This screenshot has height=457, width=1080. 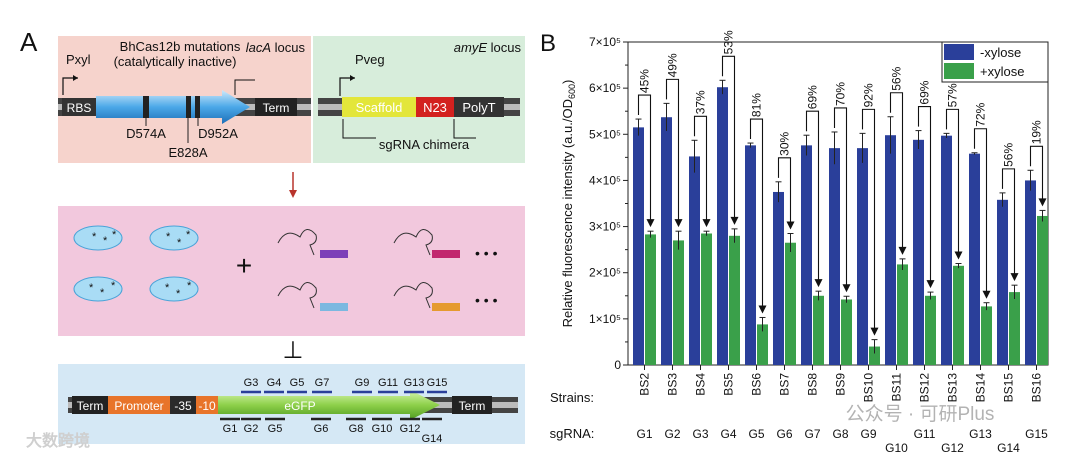 I want to click on egfp-gene-arrow, so click(x=329, y=405).